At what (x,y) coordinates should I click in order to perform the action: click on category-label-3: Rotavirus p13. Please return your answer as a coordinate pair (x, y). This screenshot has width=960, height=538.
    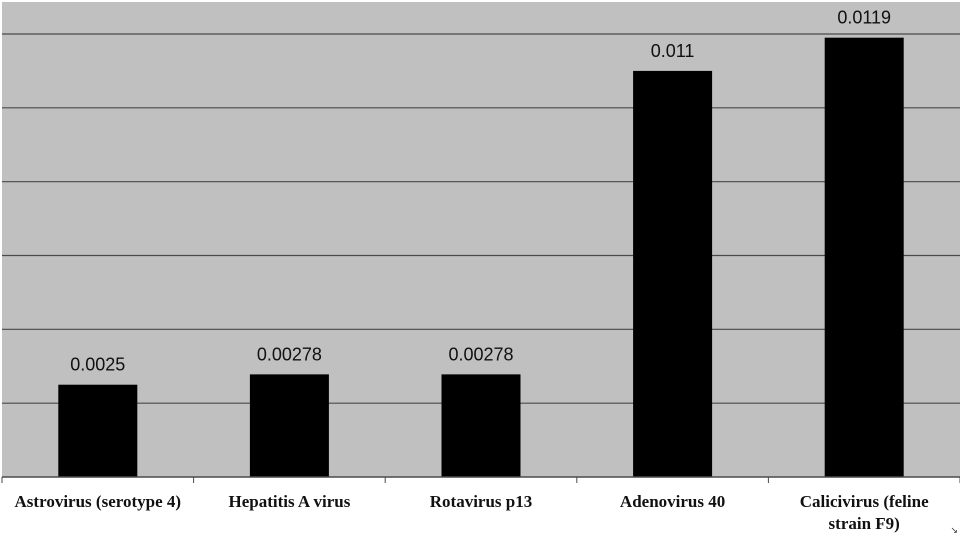
    Looking at the image, I should click on (481, 501).